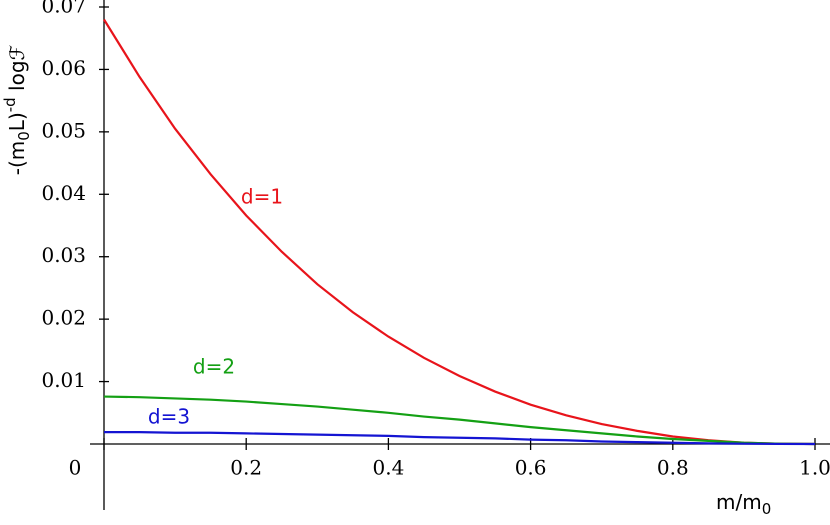  Describe the element at coordinates (673, 468) in the screenshot. I see `x-tick-label: 0.8` at that location.